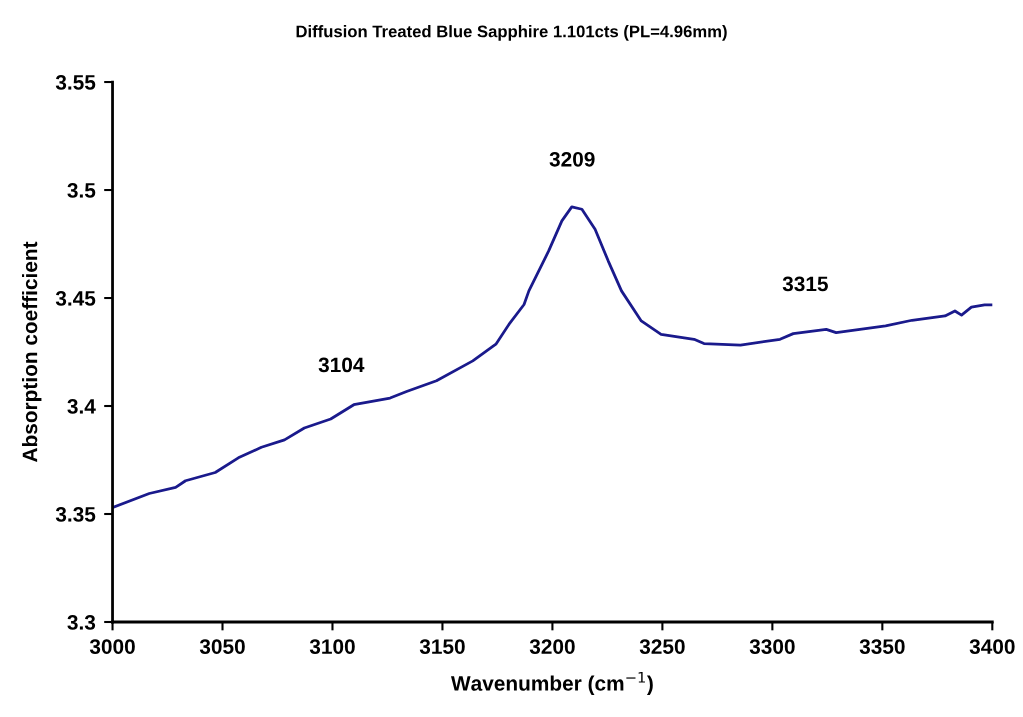 This screenshot has width=1023, height=717. I want to click on annotation: 3209, so click(572, 159).